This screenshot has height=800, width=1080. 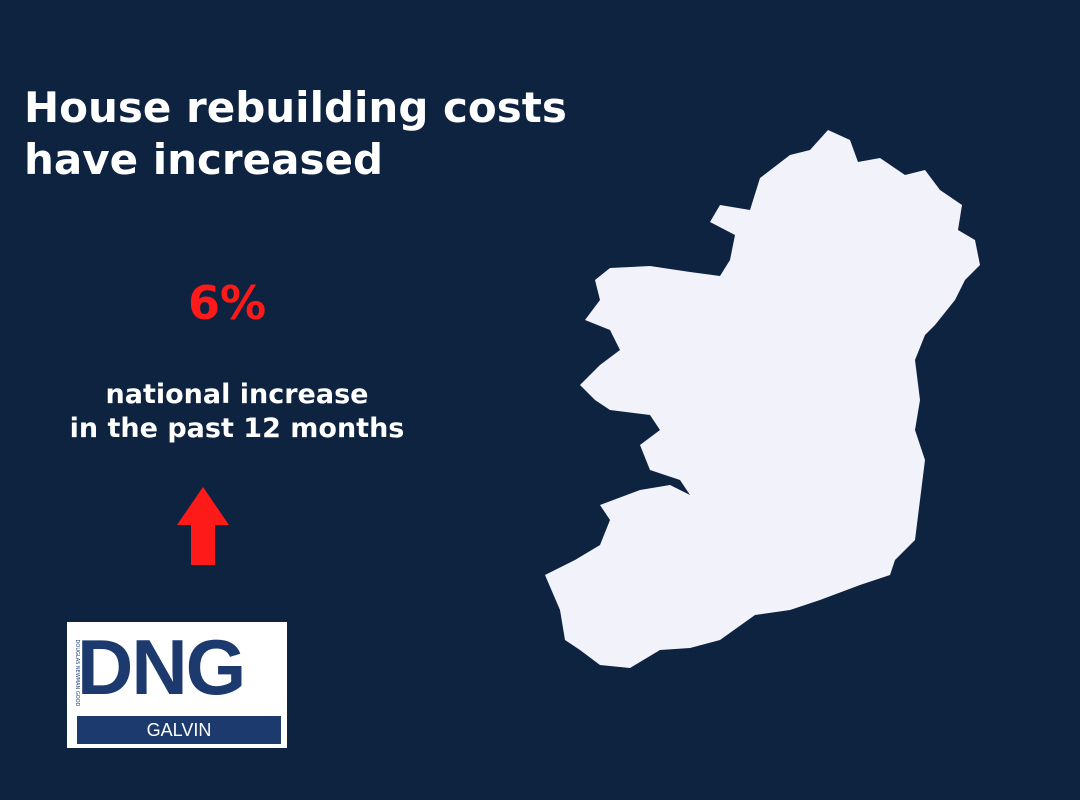 What do you see at coordinates (227, 303) in the screenshot?
I see `stat-value: 6%` at bounding box center [227, 303].